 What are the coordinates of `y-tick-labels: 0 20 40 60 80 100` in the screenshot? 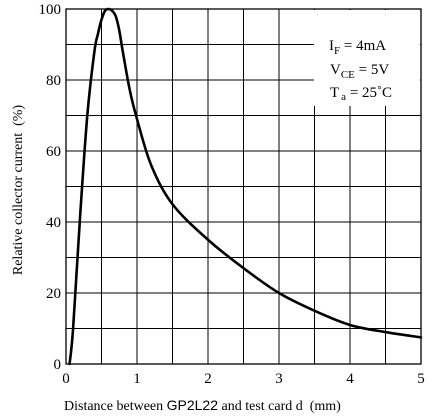 It's located at (50, 187).